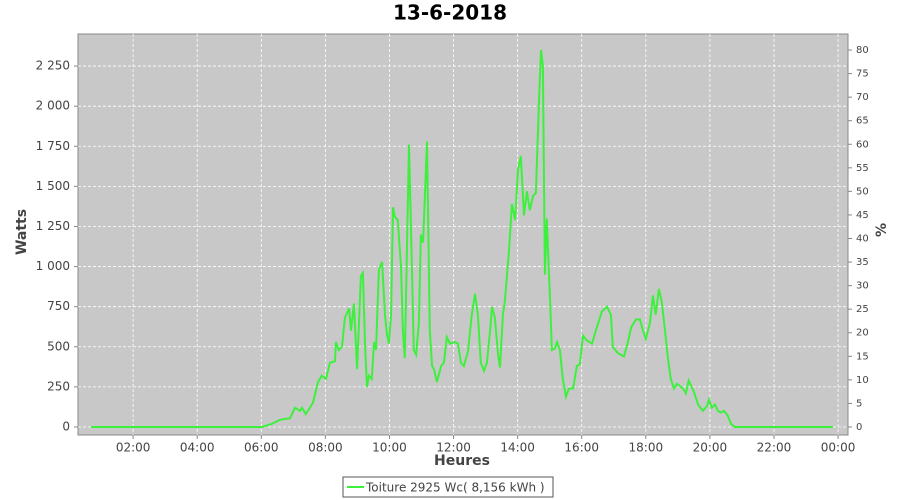  What do you see at coordinates (53, 146) in the screenshot?
I see `y-tick-label: 1 750` at bounding box center [53, 146].